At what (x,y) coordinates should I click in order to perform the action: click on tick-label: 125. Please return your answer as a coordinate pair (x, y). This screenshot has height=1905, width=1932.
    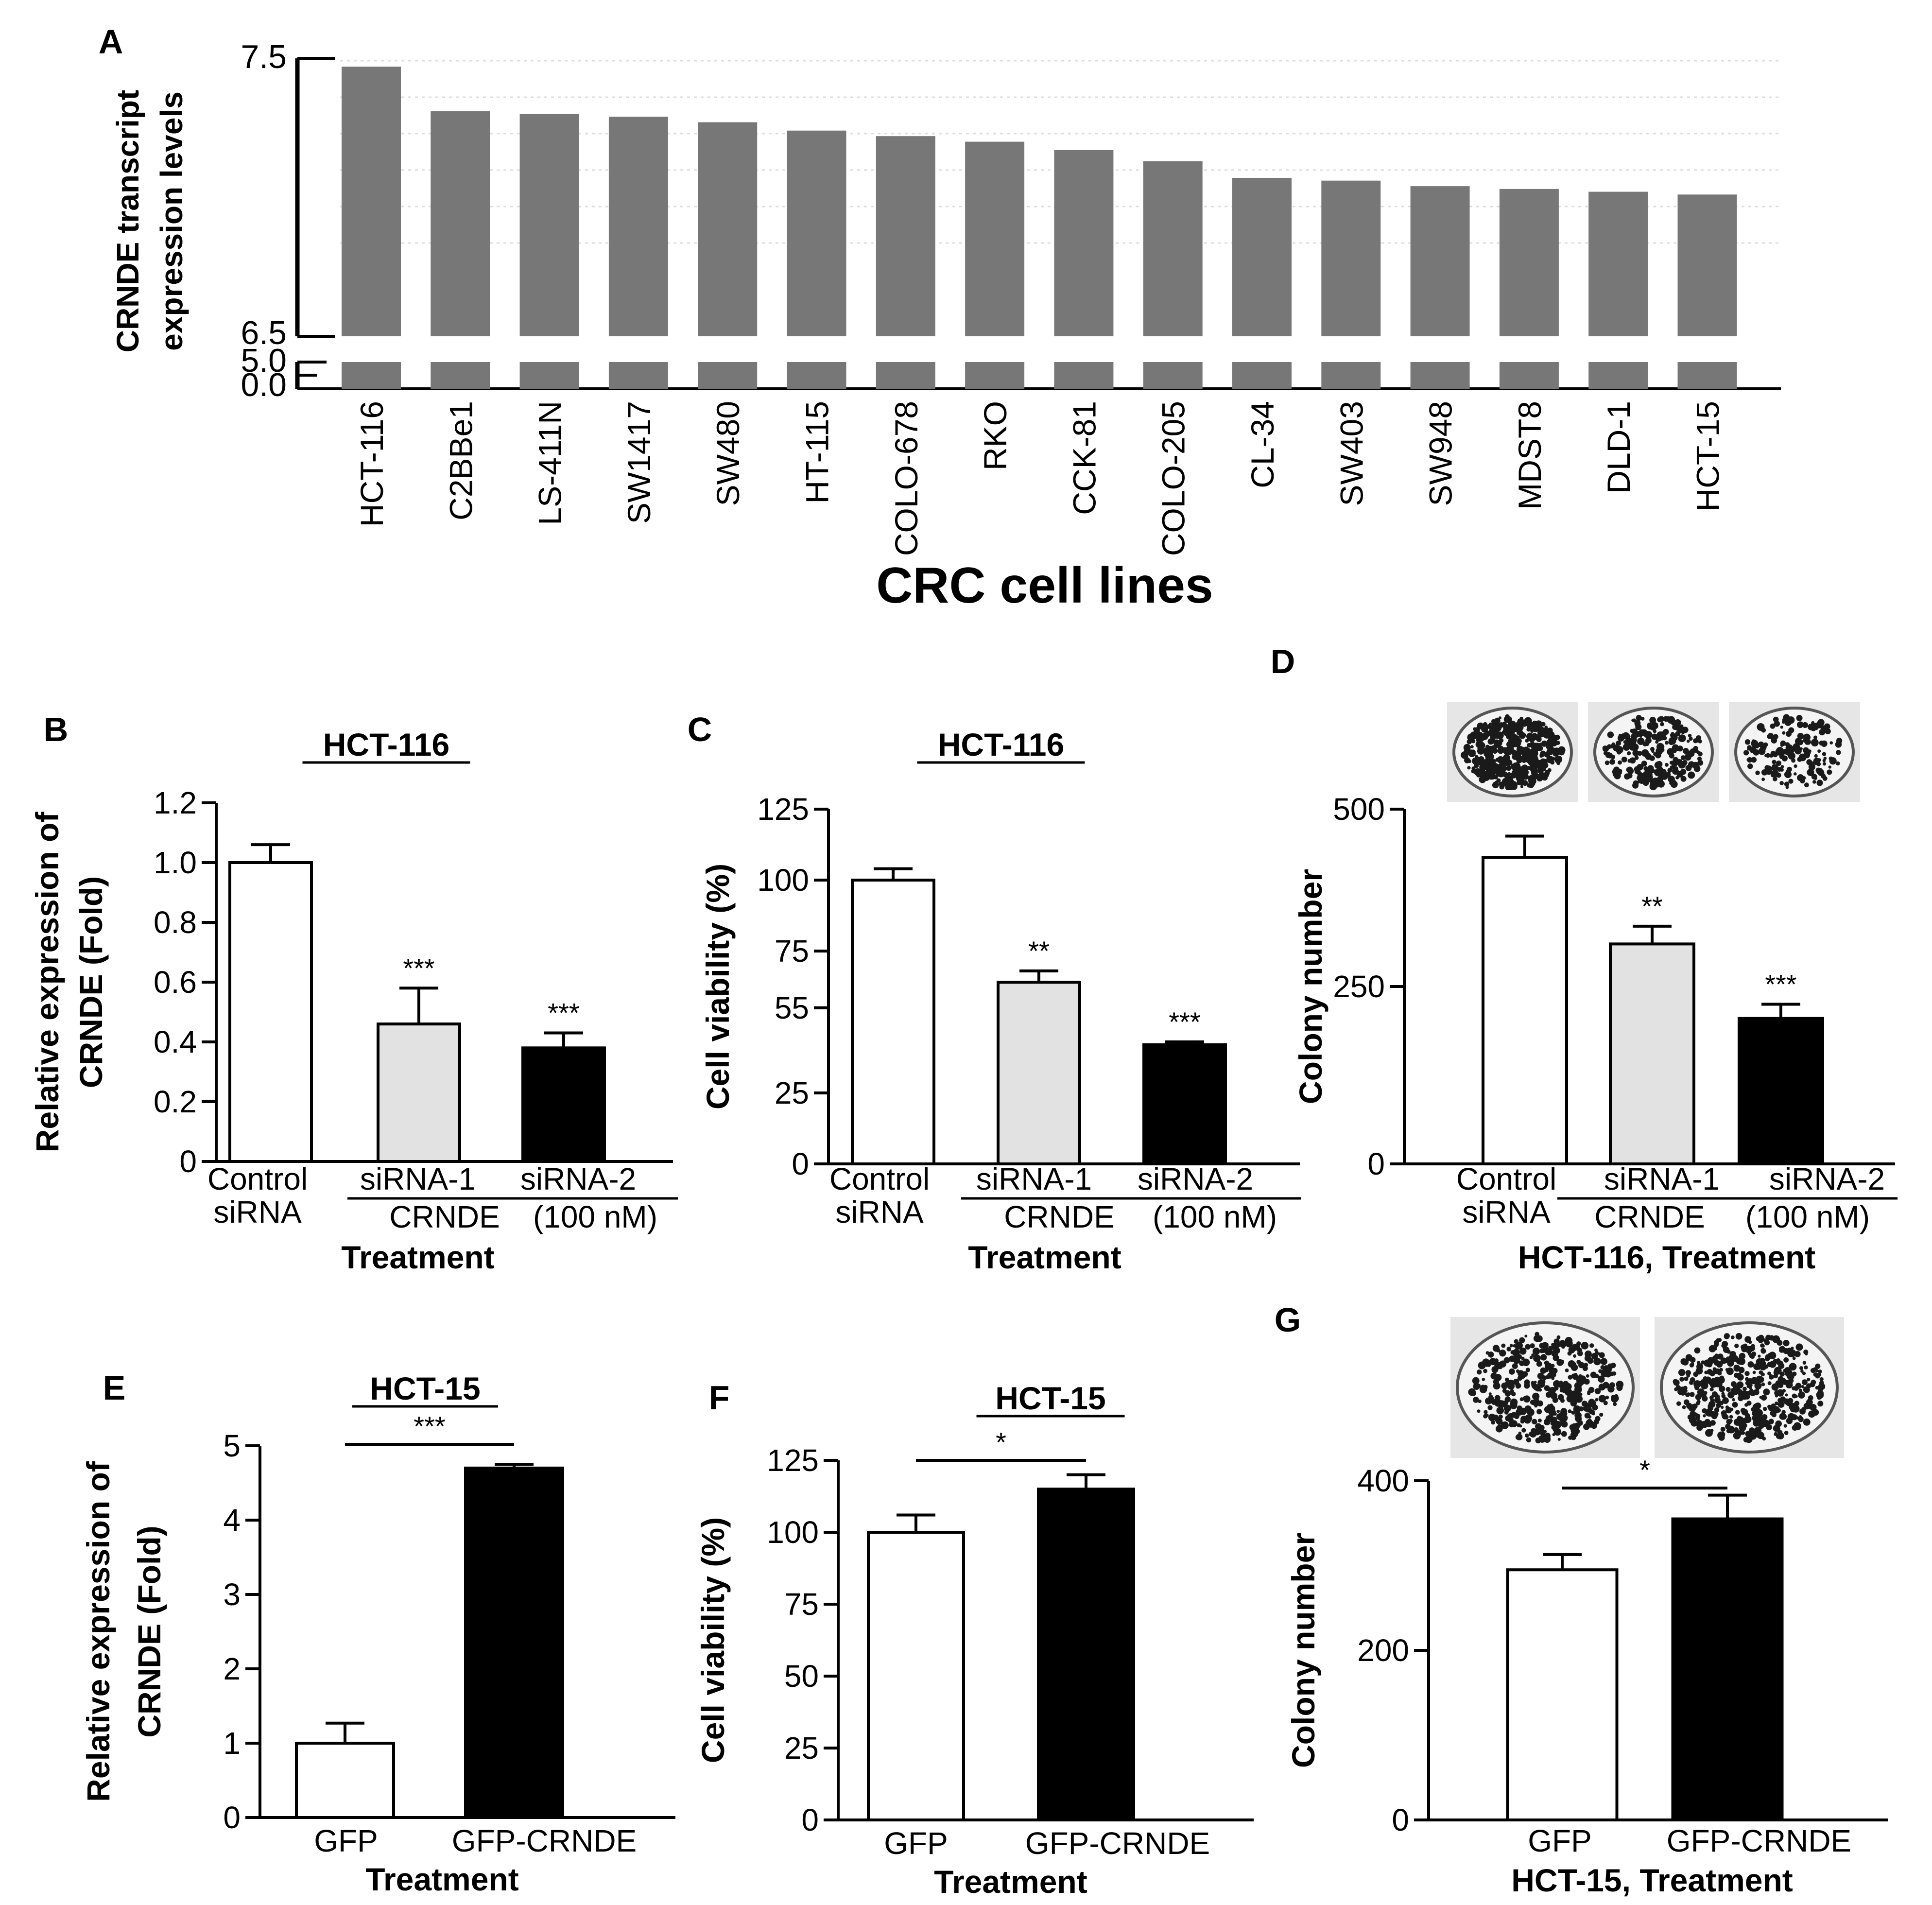
    Looking at the image, I should click on (783, 810).